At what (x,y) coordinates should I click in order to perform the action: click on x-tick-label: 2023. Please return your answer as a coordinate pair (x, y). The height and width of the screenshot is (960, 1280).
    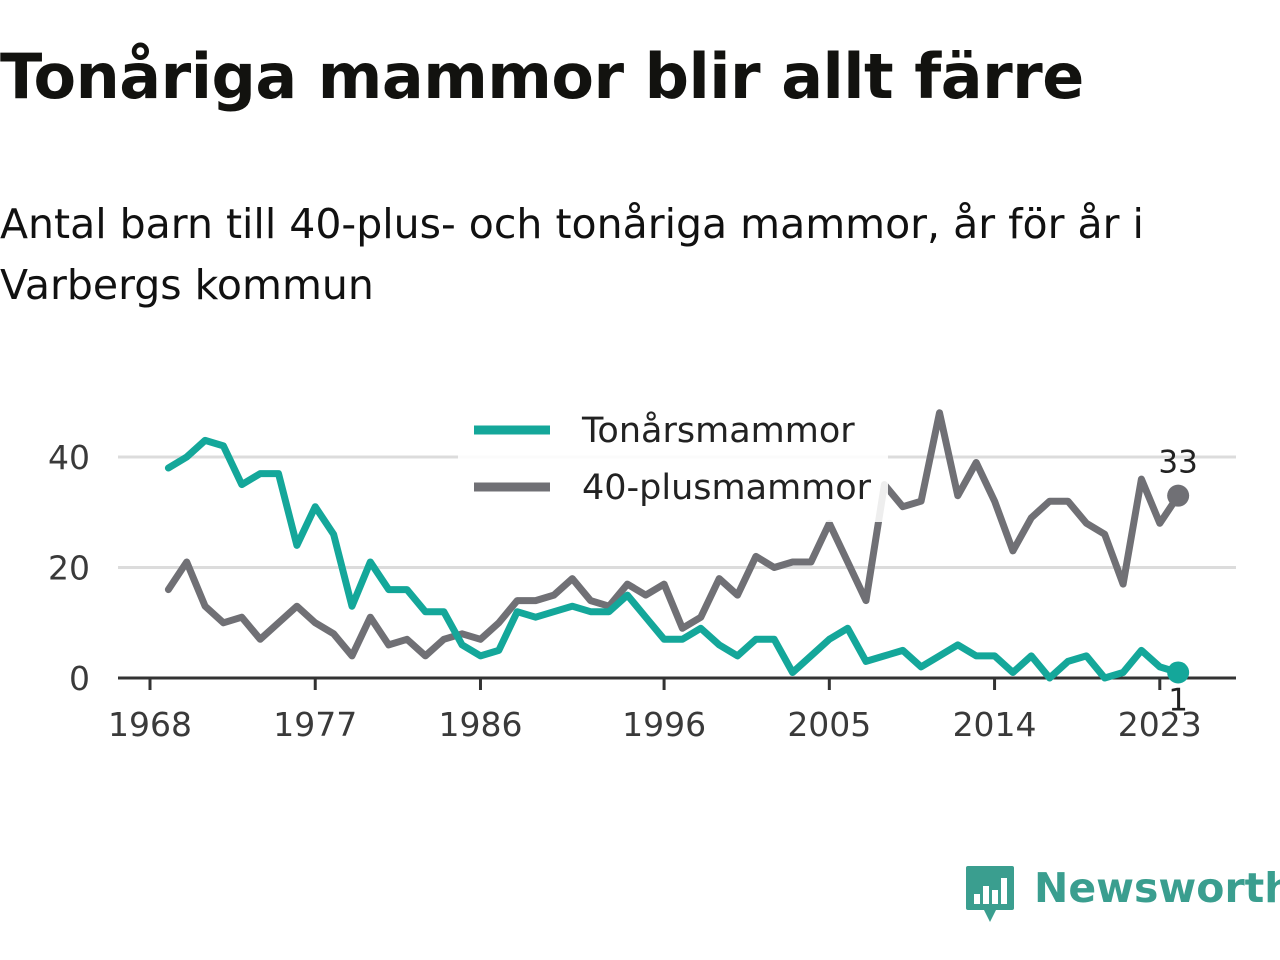
    Looking at the image, I should click on (1160, 724).